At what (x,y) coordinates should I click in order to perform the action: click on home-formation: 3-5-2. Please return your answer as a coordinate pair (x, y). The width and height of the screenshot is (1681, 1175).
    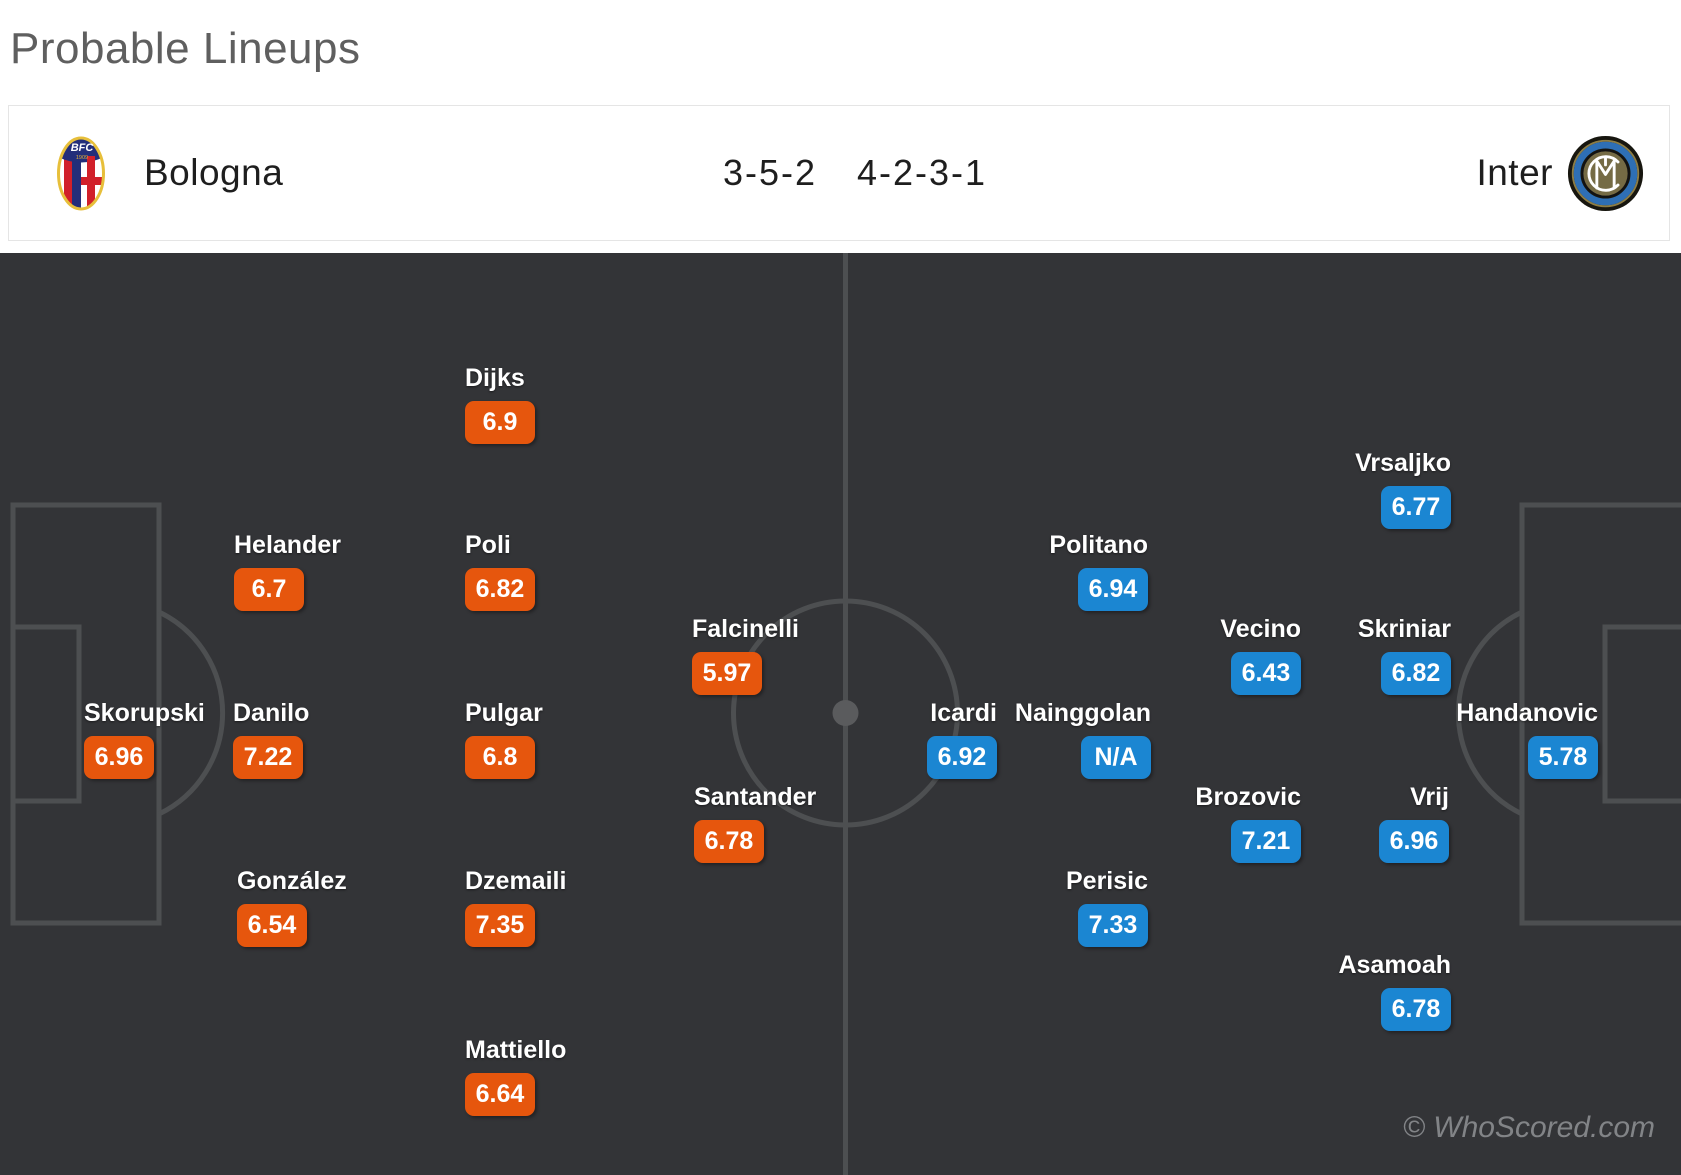
    Looking at the image, I should click on (769, 172).